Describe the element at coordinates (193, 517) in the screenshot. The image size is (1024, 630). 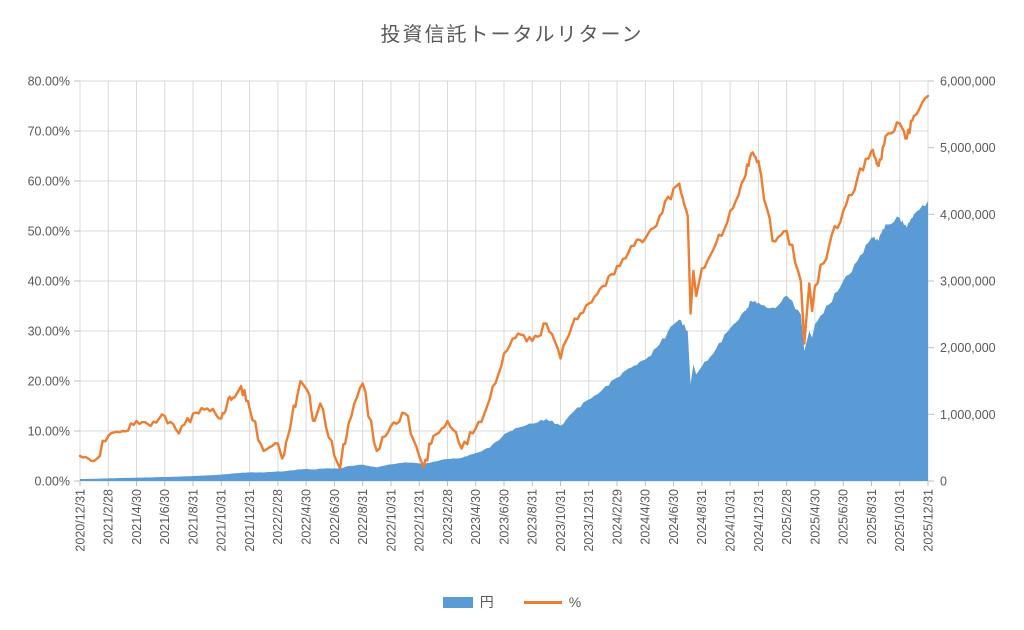
I see `x-axis-label: 2021/8/31` at that location.